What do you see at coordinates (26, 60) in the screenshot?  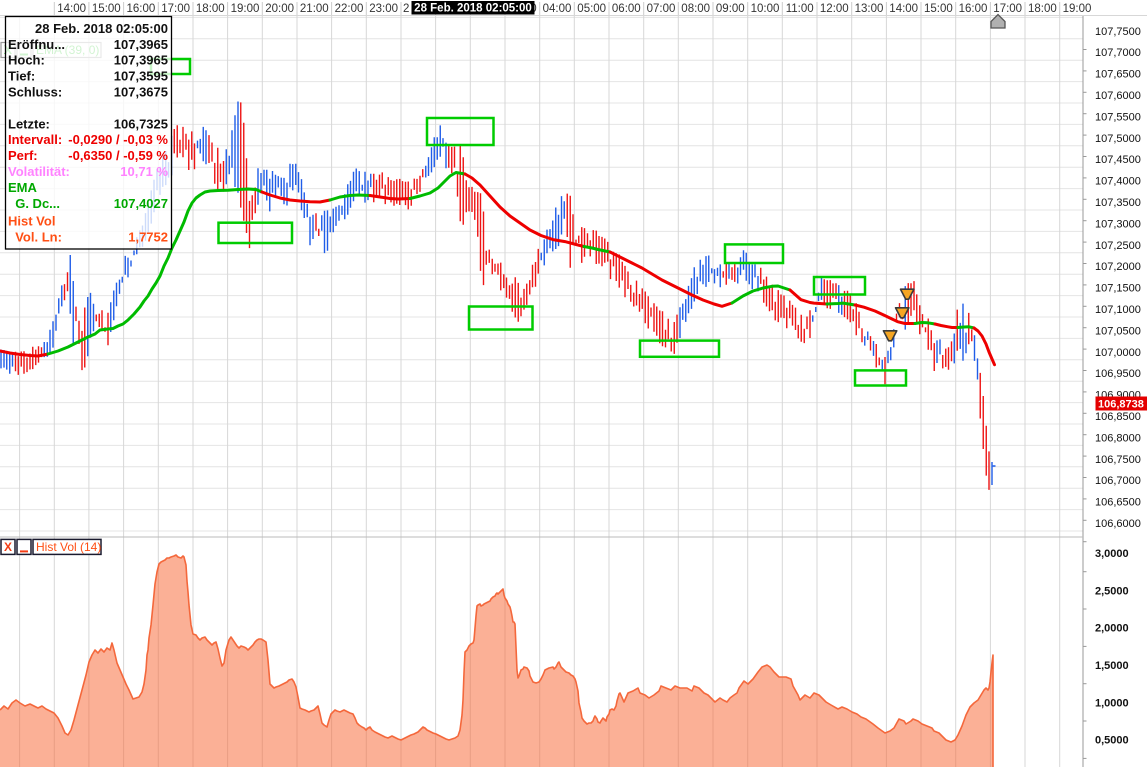 I see `svg-text: Hoch:` at bounding box center [26, 60].